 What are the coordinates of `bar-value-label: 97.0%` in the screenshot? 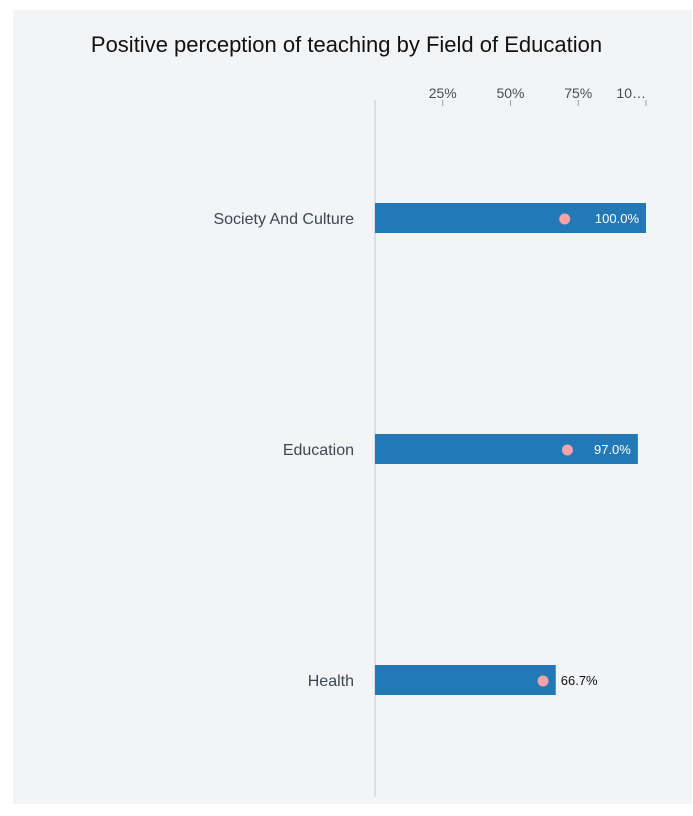 It's located at (612, 449).